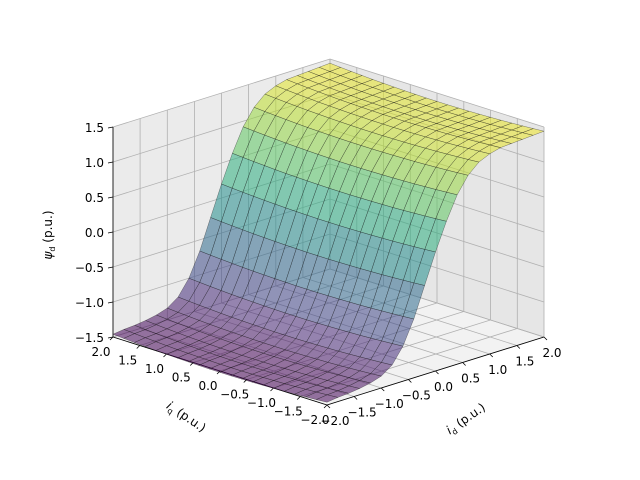 Image resolution: width=640 pixels, height=480 pixels. Describe the element at coordinates (49, 234) in the screenshot. I see `z-axis-label: ψd (p.u.)` at that location.